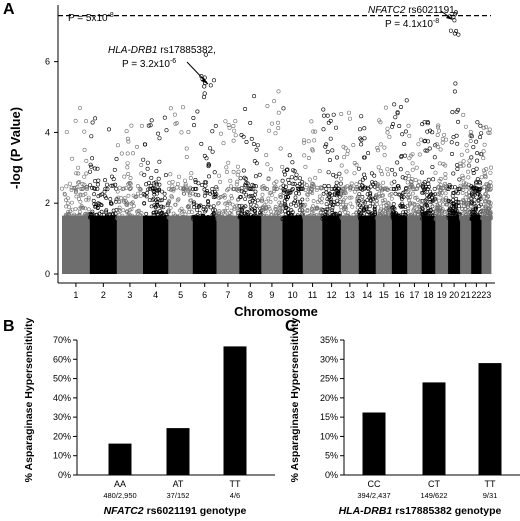 The height and width of the screenshot is (521, 520). What do you see at coordinates (75, 295) in the screenshot?
I see `a-x-tick-label: 1` at bounding box center [75, 295].